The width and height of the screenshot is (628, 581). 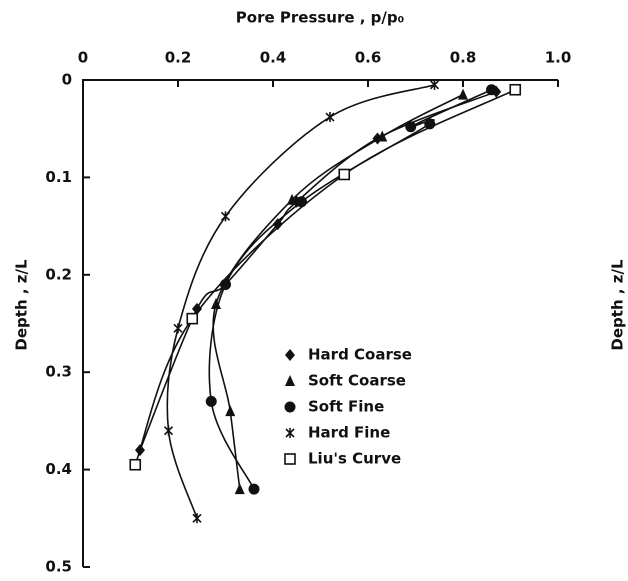 I want to click on x-tick-label: 0.2, so click(x=178, y=58).